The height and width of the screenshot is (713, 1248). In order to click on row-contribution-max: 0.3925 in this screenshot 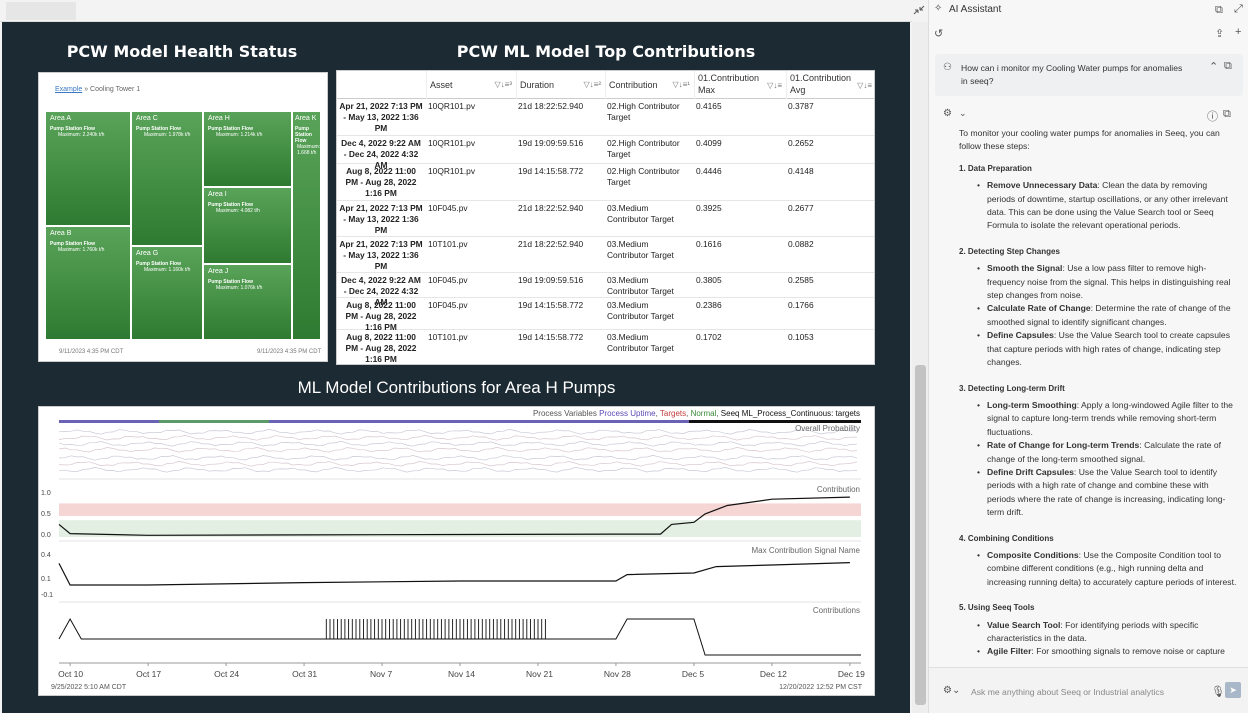, I will do `click(709, 208)`.